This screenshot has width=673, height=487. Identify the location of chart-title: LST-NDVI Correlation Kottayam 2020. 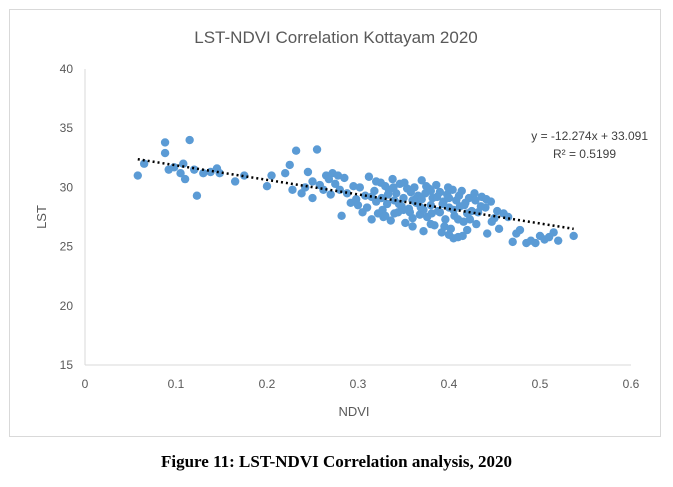
(335, 37).